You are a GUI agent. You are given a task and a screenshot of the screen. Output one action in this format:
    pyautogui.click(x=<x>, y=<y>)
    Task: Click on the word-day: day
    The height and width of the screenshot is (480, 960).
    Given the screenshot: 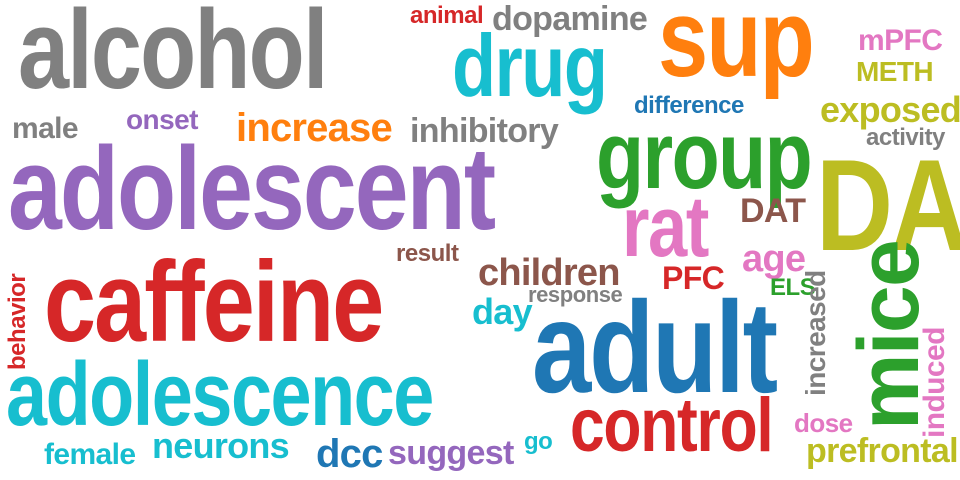 What is the action you would take?
    pyautogui.click(x=502, y=311)
    